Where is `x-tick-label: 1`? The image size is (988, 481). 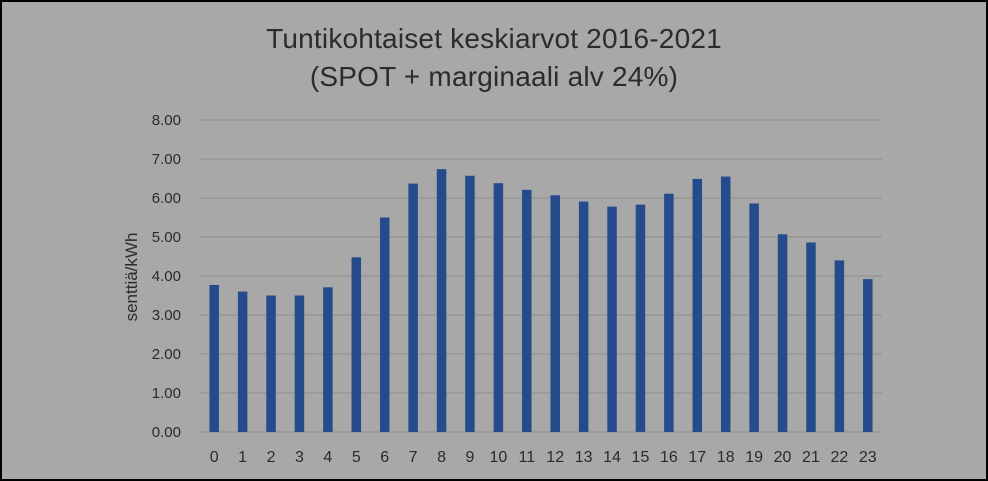 x-tick-label: 1 is located at coordinates (242, 457).